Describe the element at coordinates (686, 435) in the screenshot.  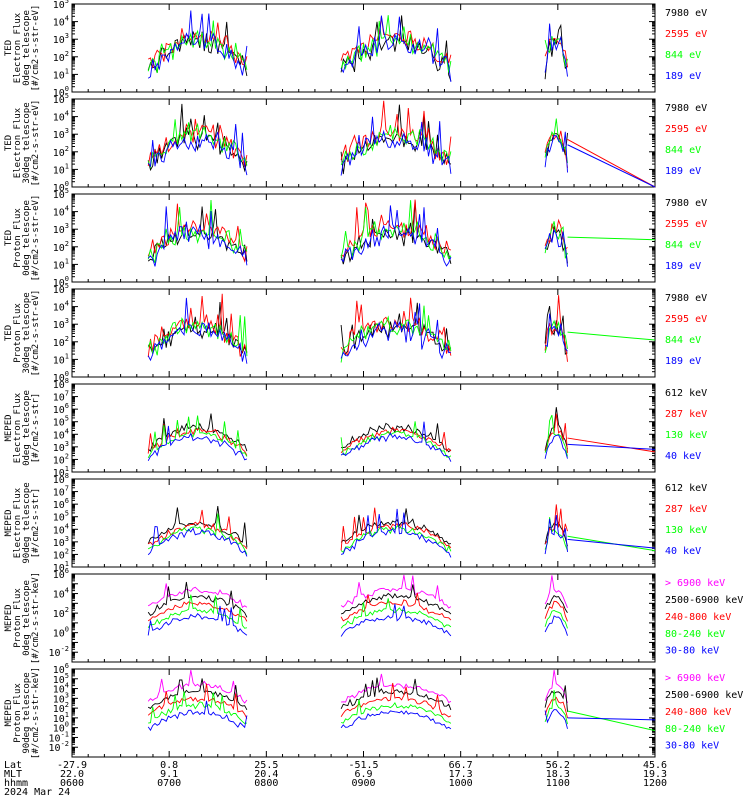
I see `legend-entry-130-kev: 130 keV` at that location.